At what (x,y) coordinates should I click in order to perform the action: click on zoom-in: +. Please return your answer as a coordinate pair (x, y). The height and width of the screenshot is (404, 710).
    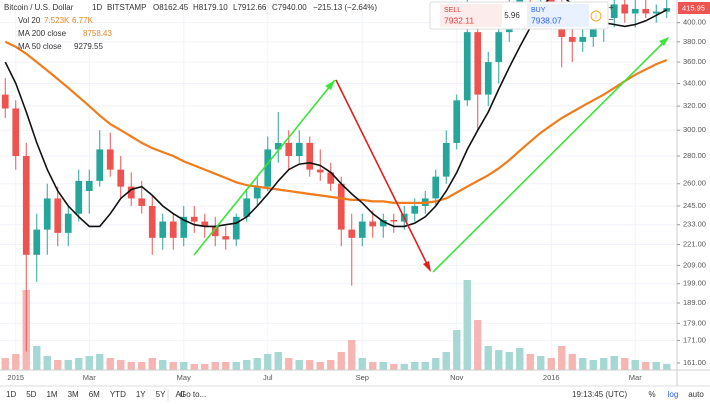
    Looking at the image, I should click on (610, 7).